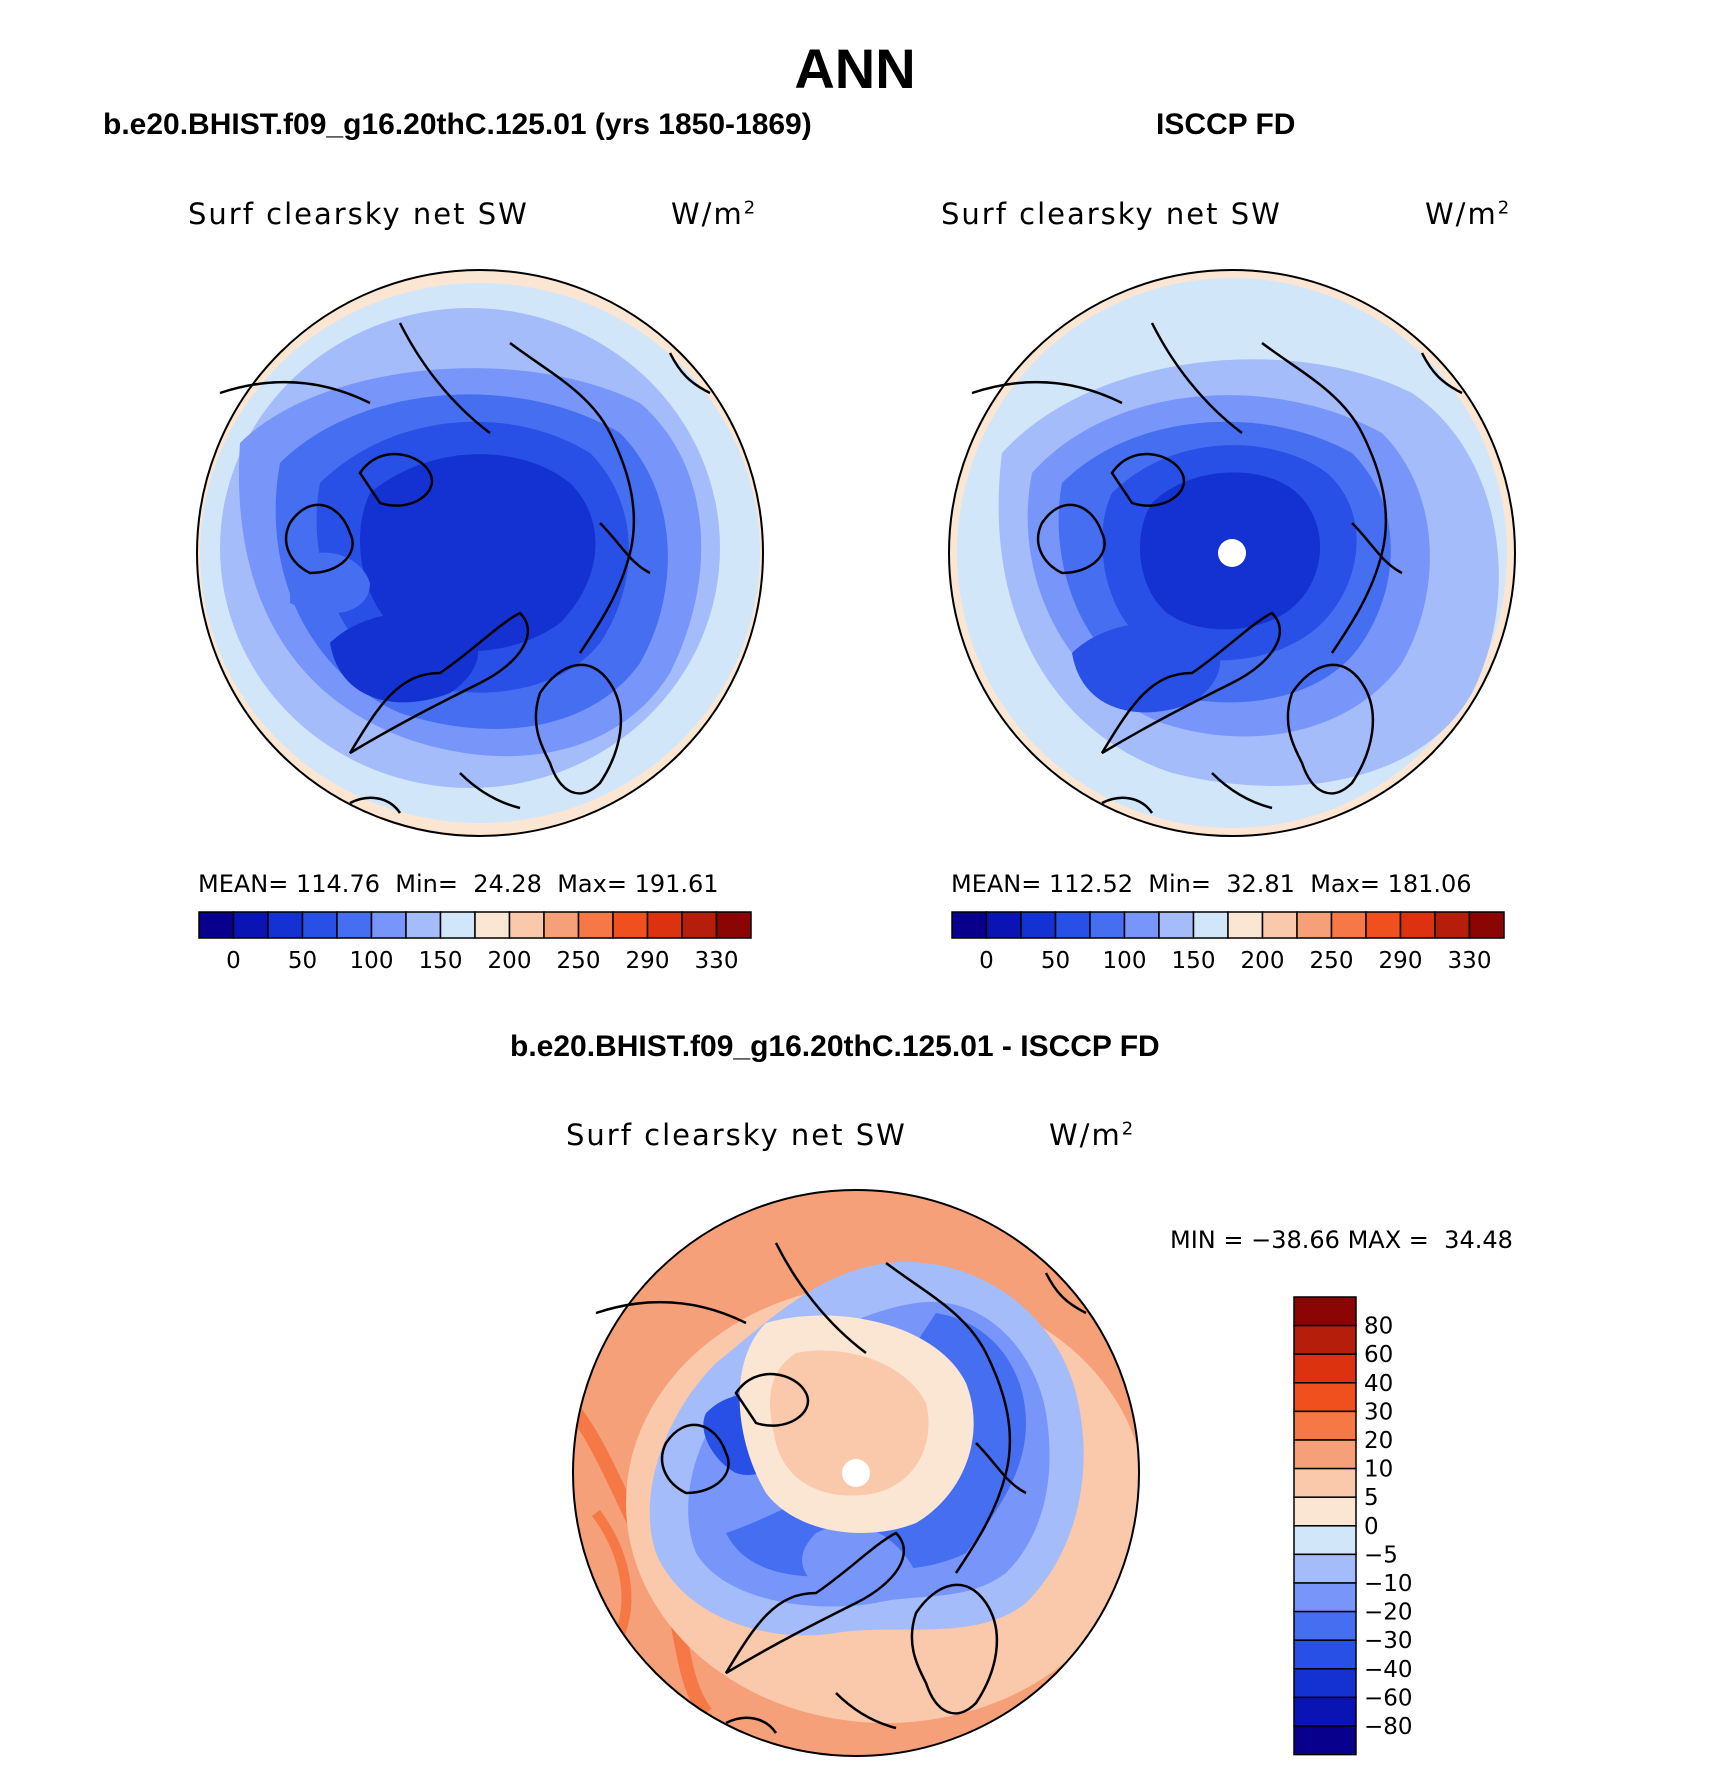 The height and width of the screenshot is (1768, 1710). What do you see at coordinates (1388, 1584) in the screenshot?
I see `diff-colorbar-tick-label: −10` at bounding box center [1388, 1584].